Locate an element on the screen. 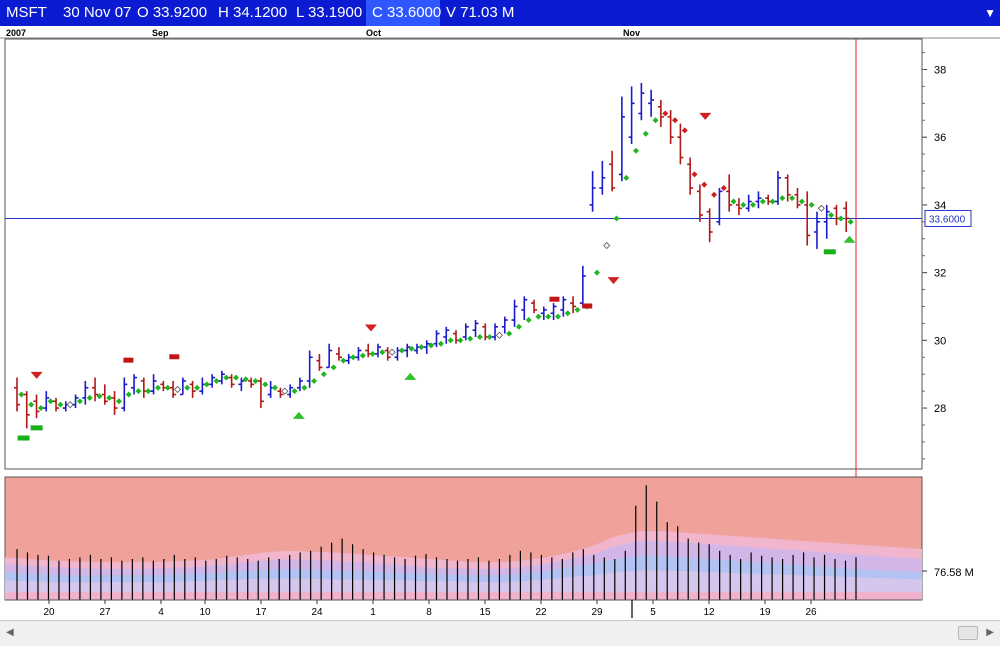 The width and height of the screenshot is (1000, 646). price-tick-label: 30 is located at coordinates (940, 341).